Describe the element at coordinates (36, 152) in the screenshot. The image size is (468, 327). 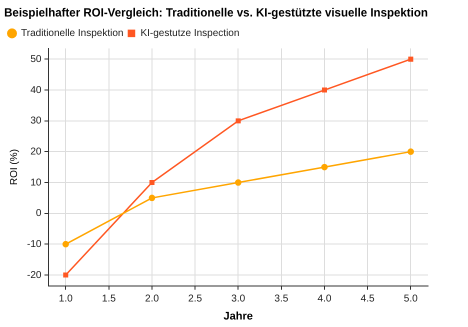
I see `y-tick-label: 20` at that location.